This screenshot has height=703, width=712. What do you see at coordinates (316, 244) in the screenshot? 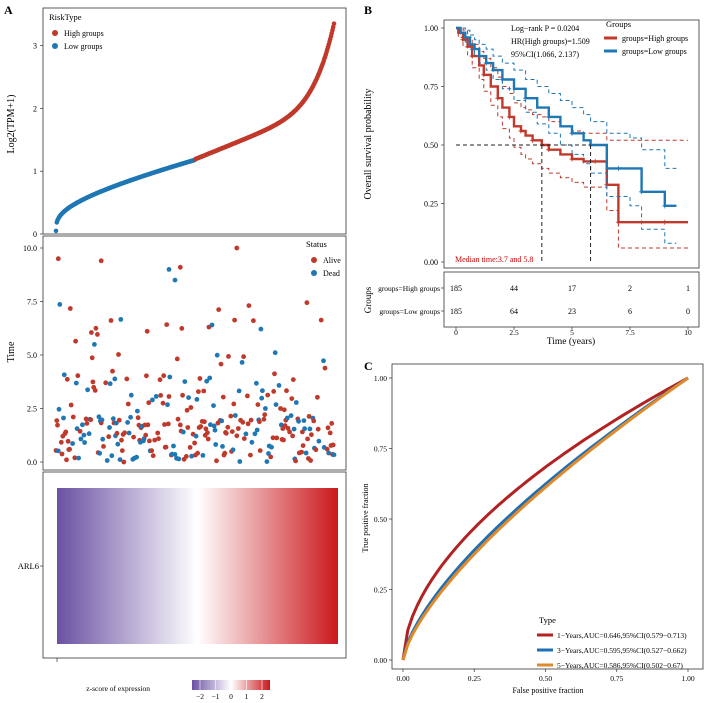
I see `status-legend-title: Status` at bounding box center [316, 244].